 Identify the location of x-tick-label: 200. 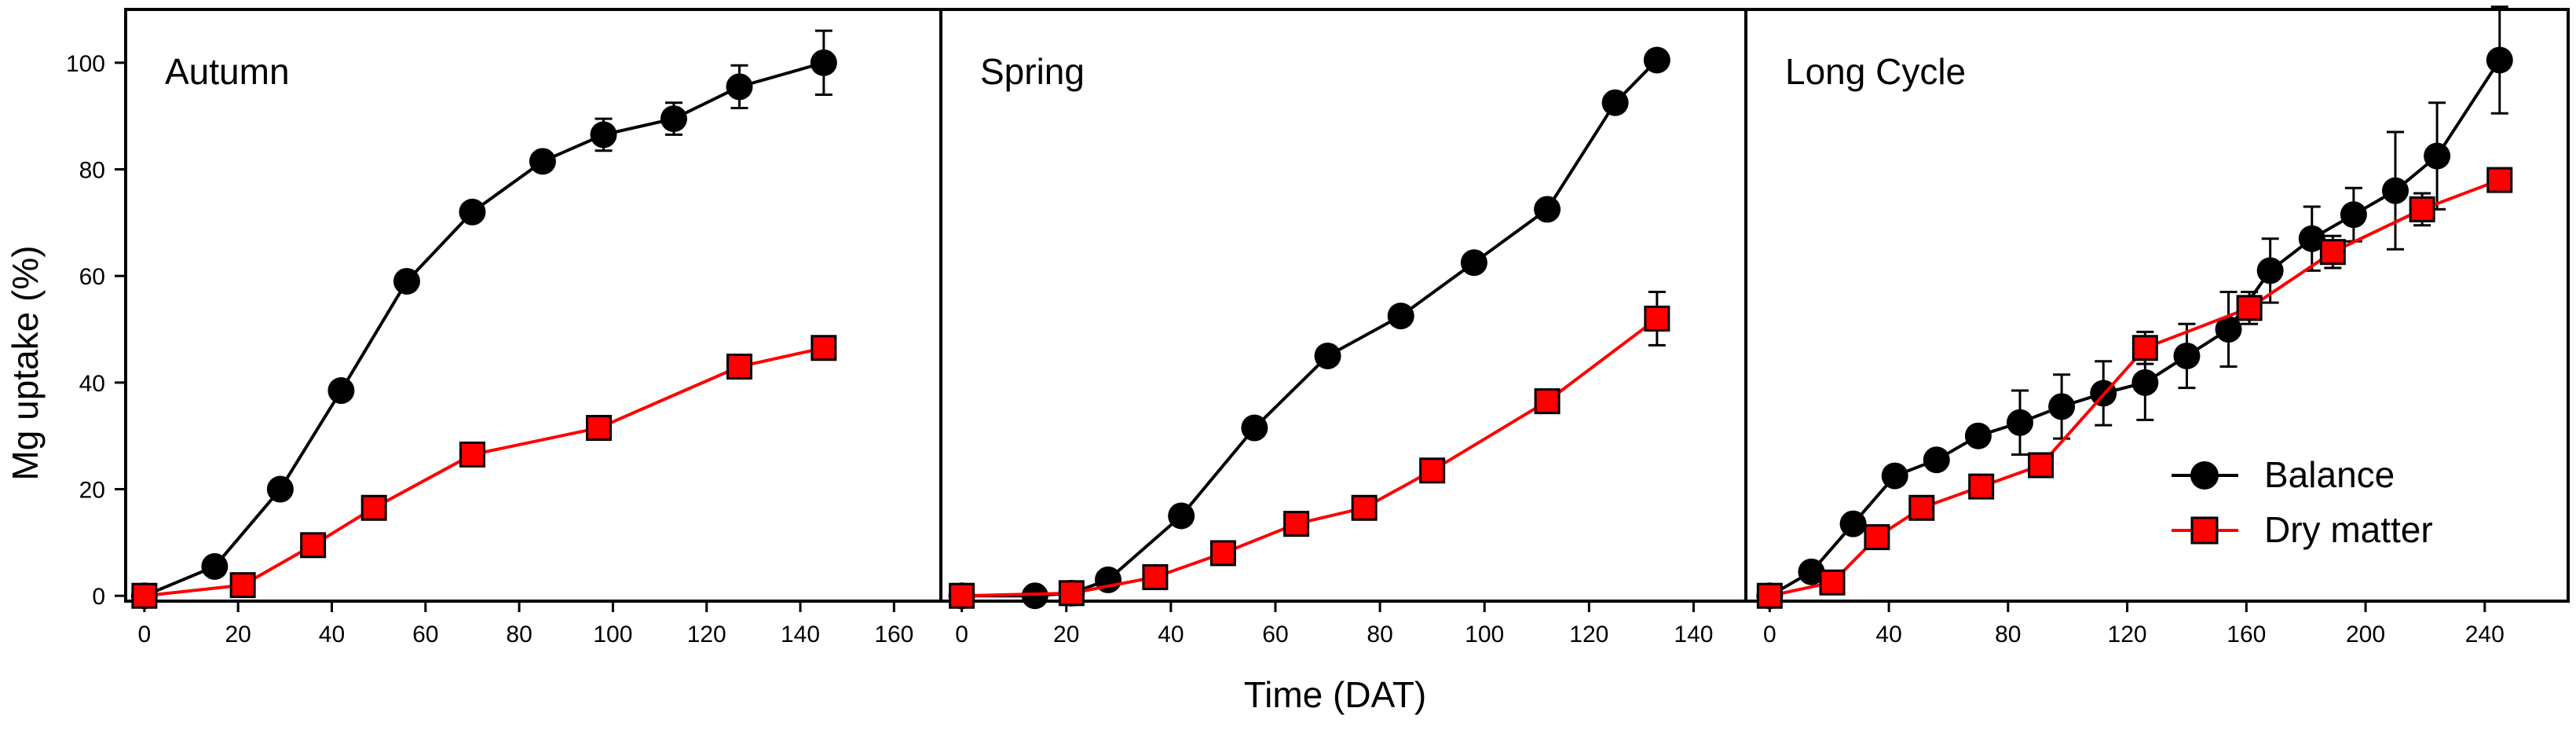
(2365, 634).